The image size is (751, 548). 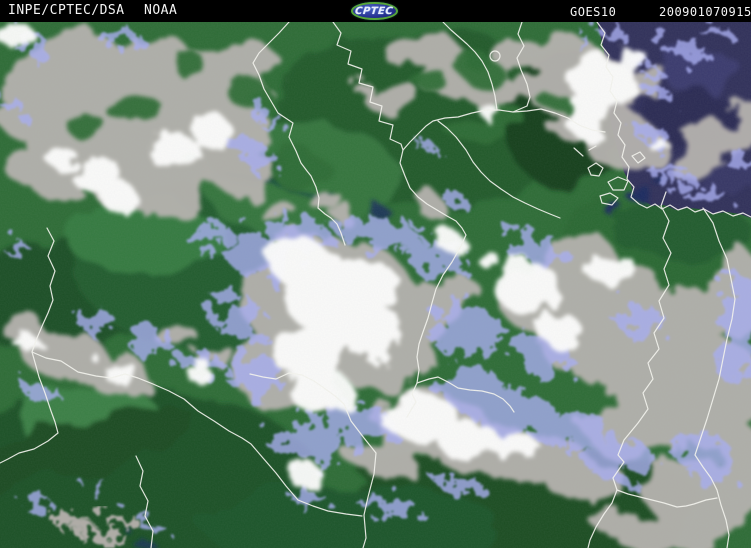 I want to click on cptec-logo-text: CPTEC, so click(x=374, y=11).